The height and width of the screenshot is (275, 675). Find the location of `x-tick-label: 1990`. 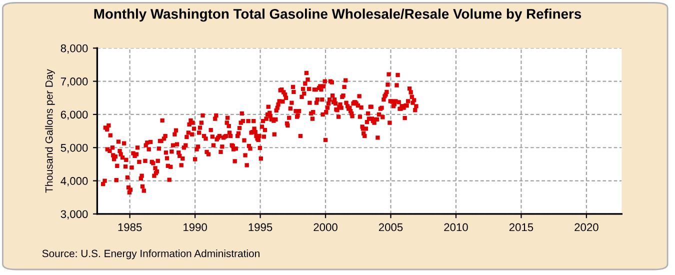

x-tick-label: 1990 is located at coordinates (195, 227).